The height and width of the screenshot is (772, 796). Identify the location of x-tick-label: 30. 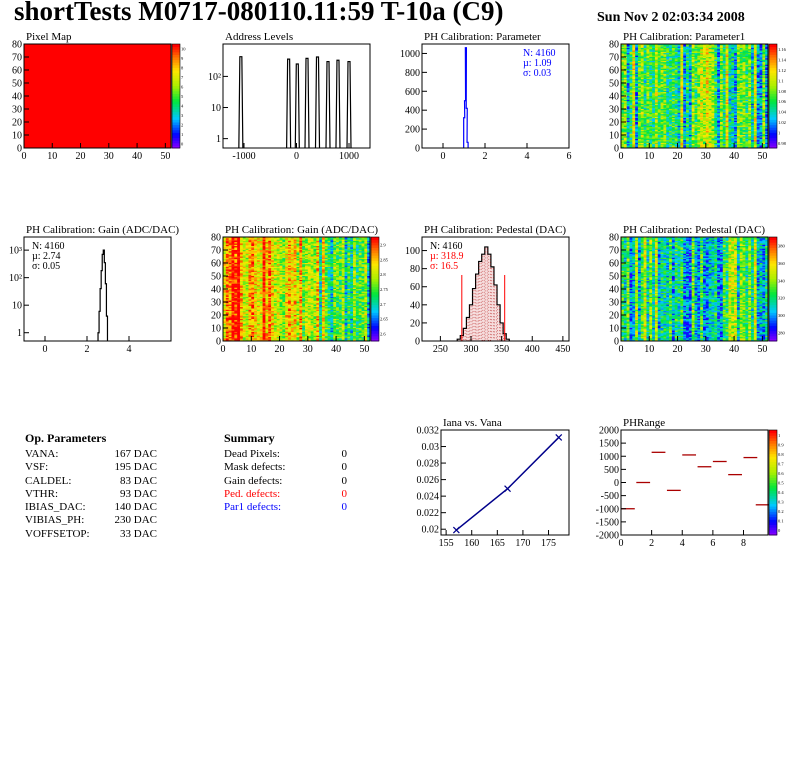
(706, 156).